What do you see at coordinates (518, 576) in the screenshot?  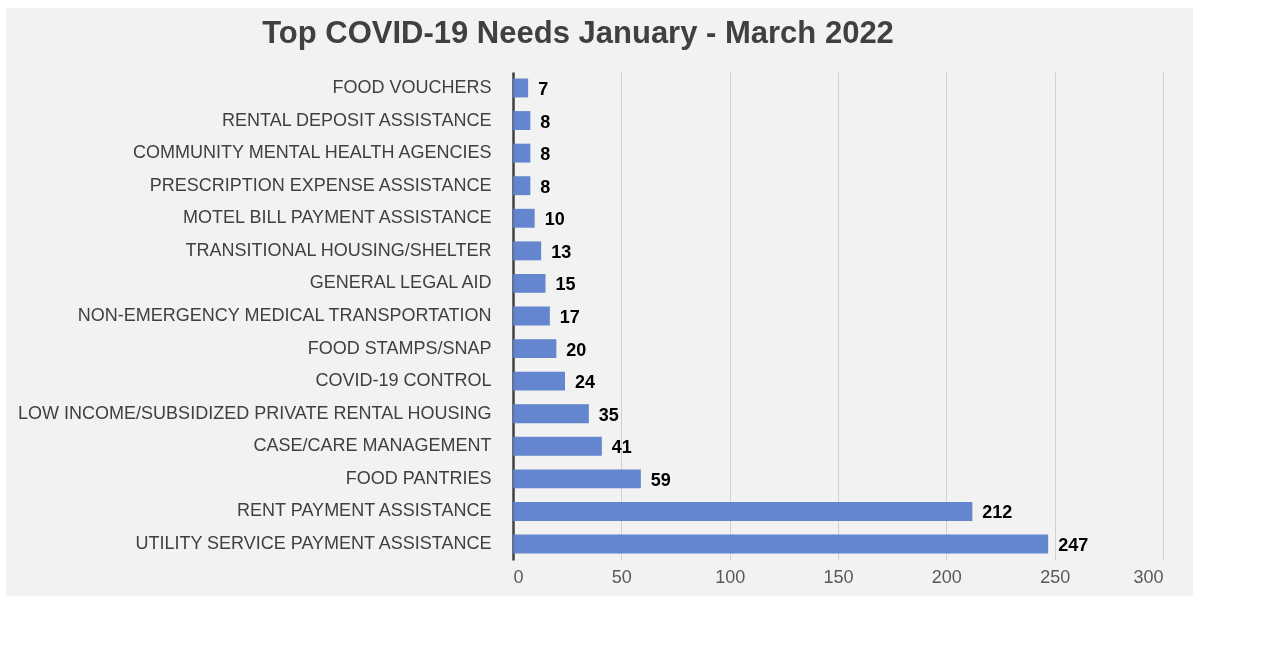 I see `x-tick-label: 0` at bounding box center [518, 576].